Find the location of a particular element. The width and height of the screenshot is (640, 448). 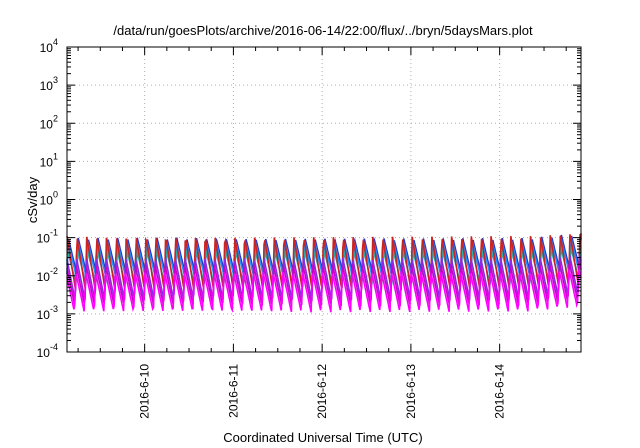

x-tick-label: 2016-6-14 is located at coordinates (500, 391).